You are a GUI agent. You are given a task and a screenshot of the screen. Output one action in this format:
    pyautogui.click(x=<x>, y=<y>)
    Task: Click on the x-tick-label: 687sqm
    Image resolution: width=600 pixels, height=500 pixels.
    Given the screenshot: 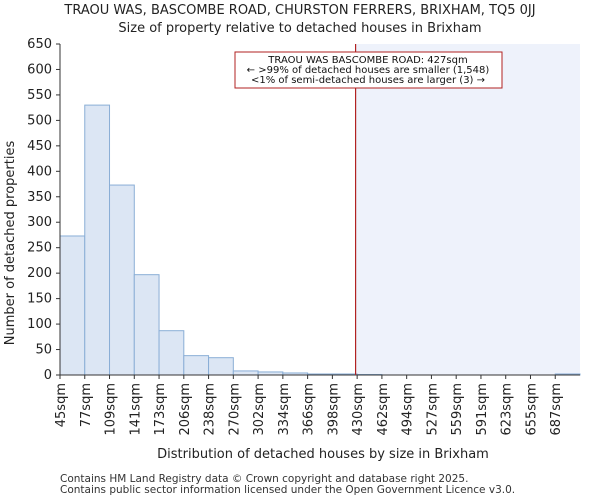 What is the action you would take?
    pyautogui.click(x=556, y=409)
    